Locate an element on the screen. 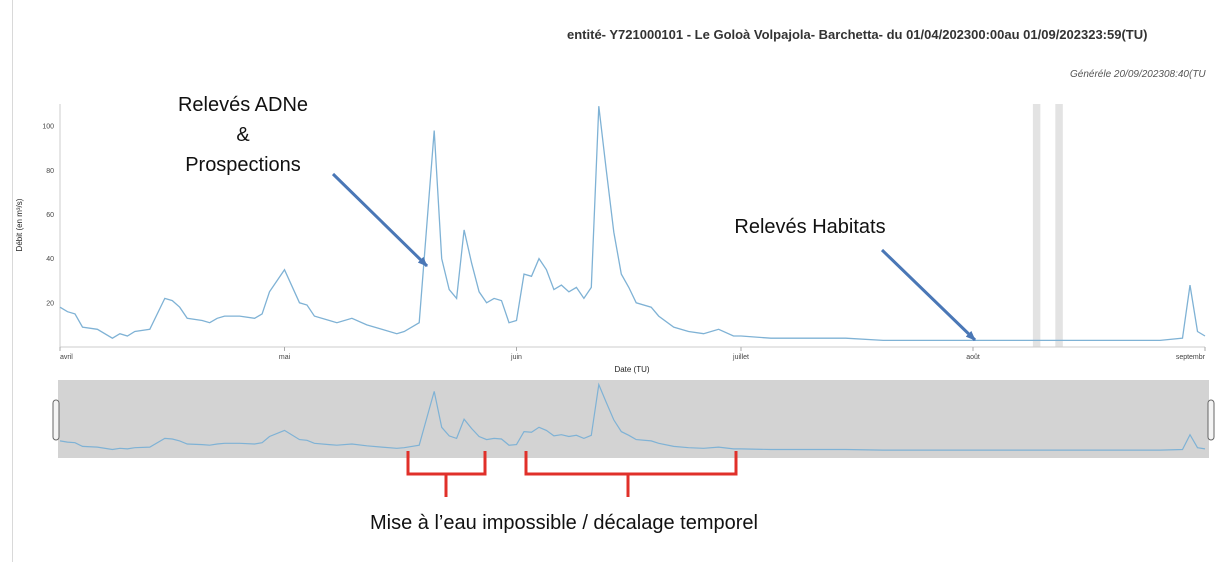 The image size is (1231, 562). navigator-selected-area is located at coordinates (633, 419).